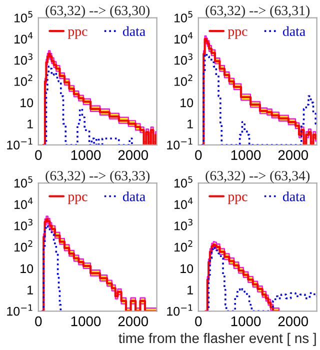  What do you see at coordinates (238, 199) in the screenshot?
I see `text: ppc` at bounding box center [238, 199].